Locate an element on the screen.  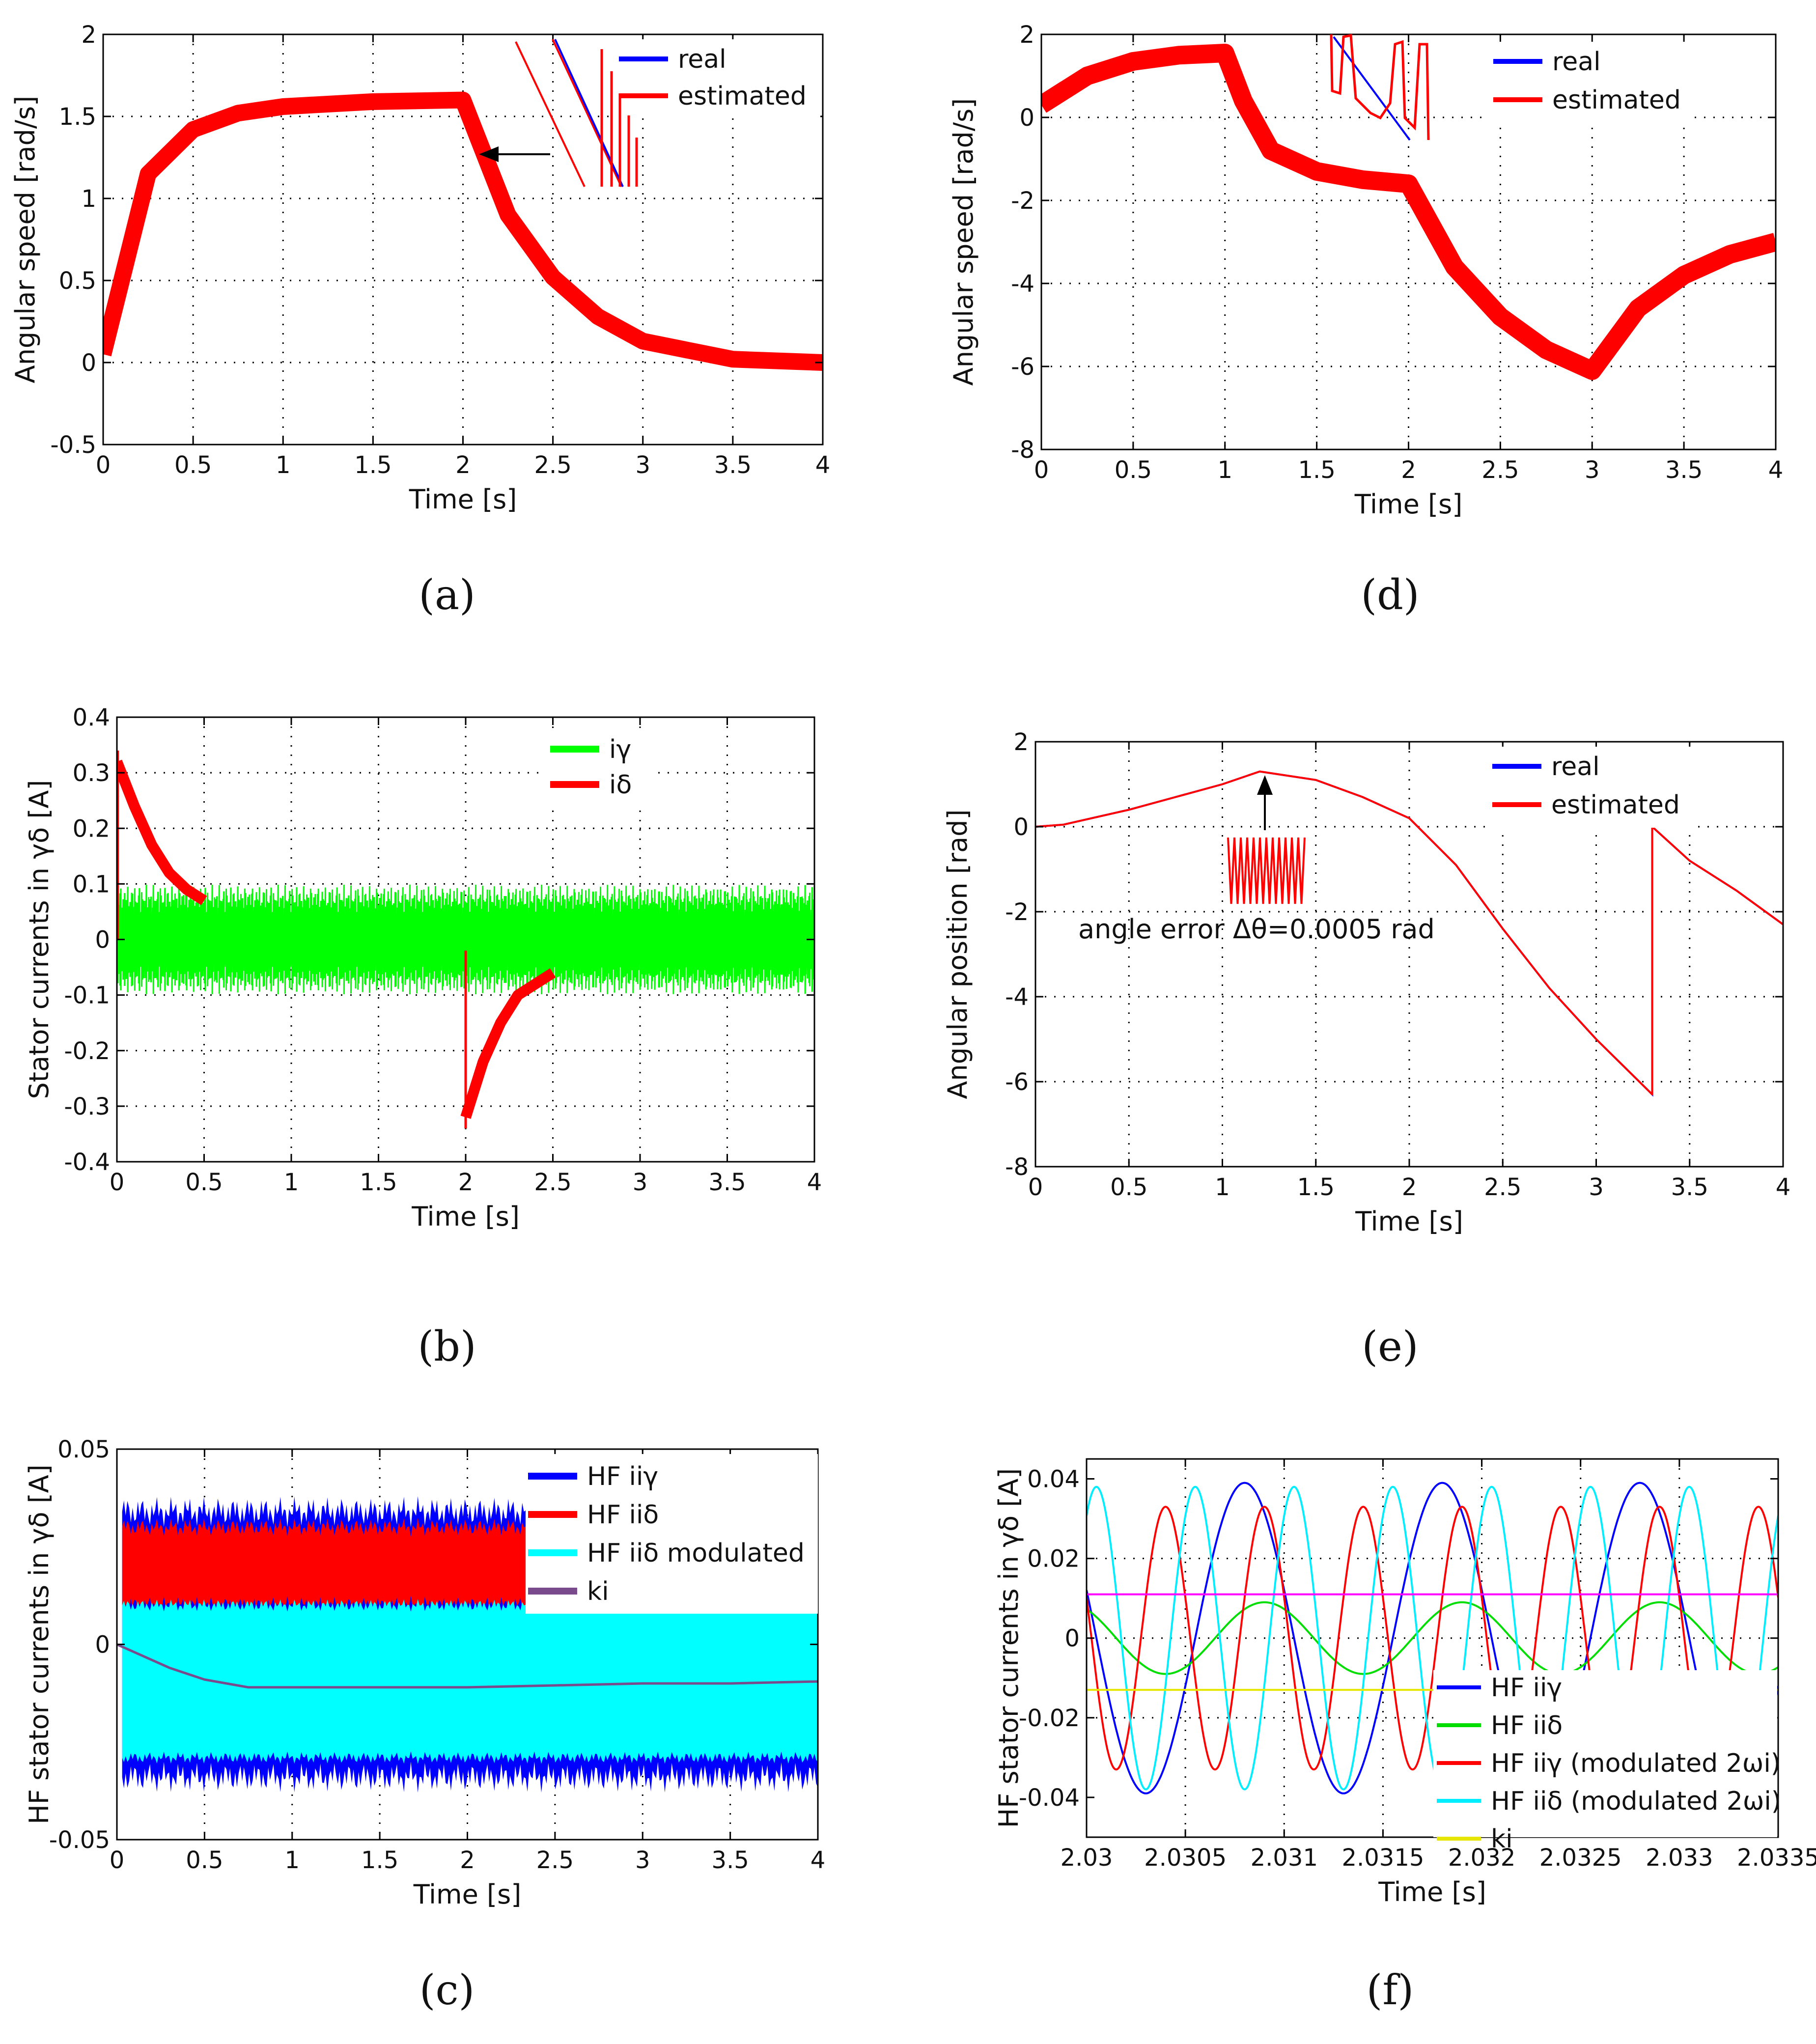
zoom-red-line is located at coordinates (587, 113).